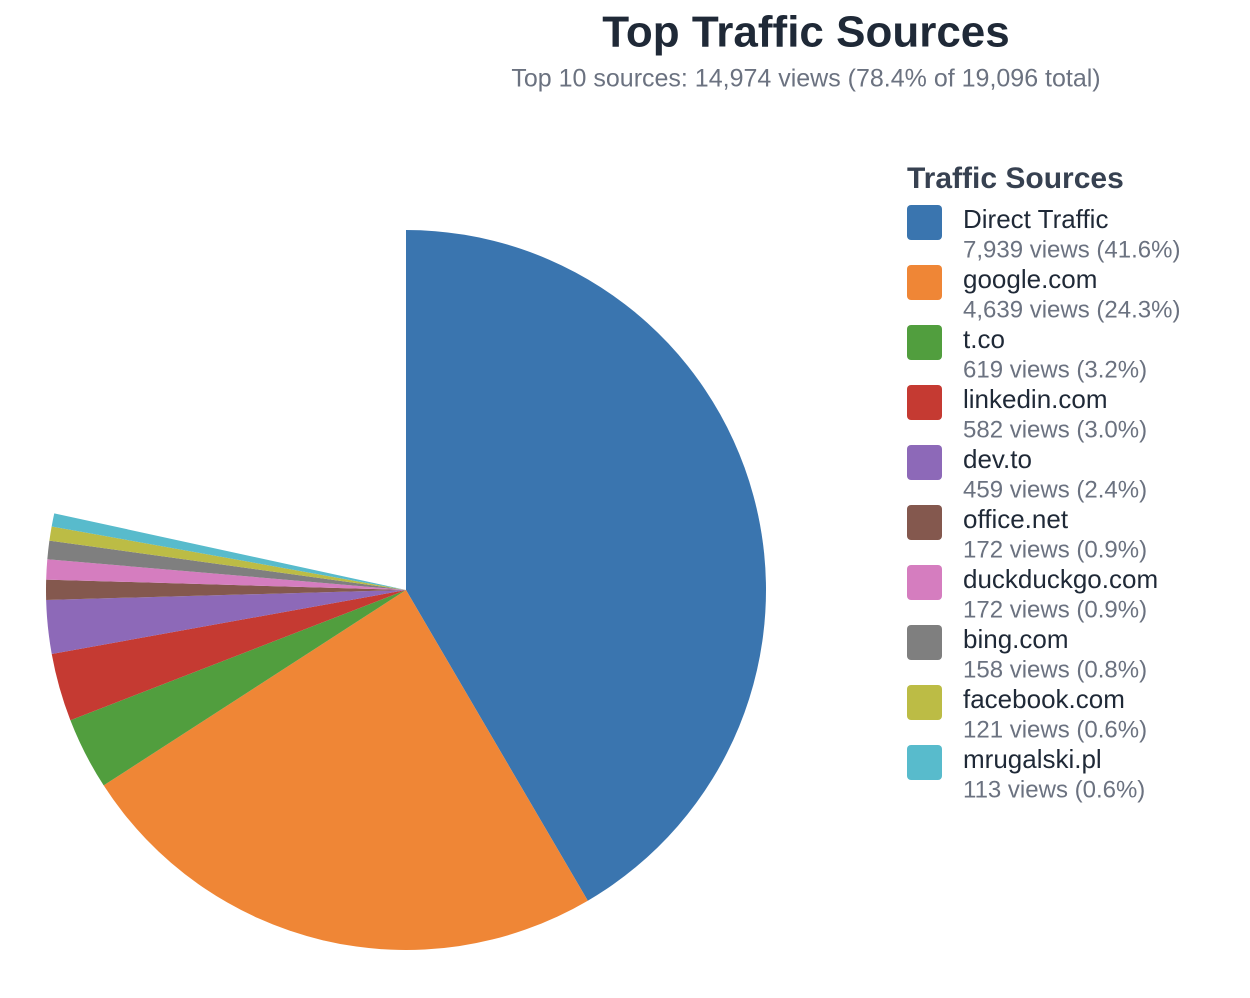 The width and height of the screenshot is (1250, 998). I want to click on legend-value: 121 views (0.6%), so click(1055, 729).